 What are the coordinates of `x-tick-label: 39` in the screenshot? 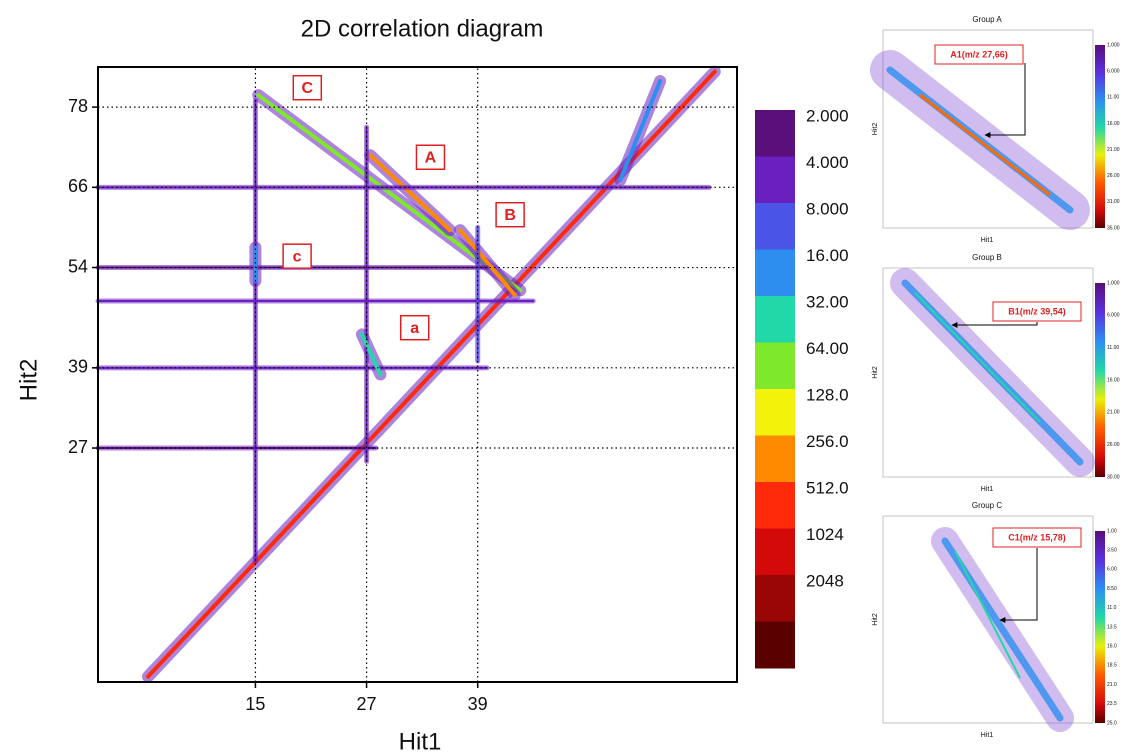 It's located at (478, 704).